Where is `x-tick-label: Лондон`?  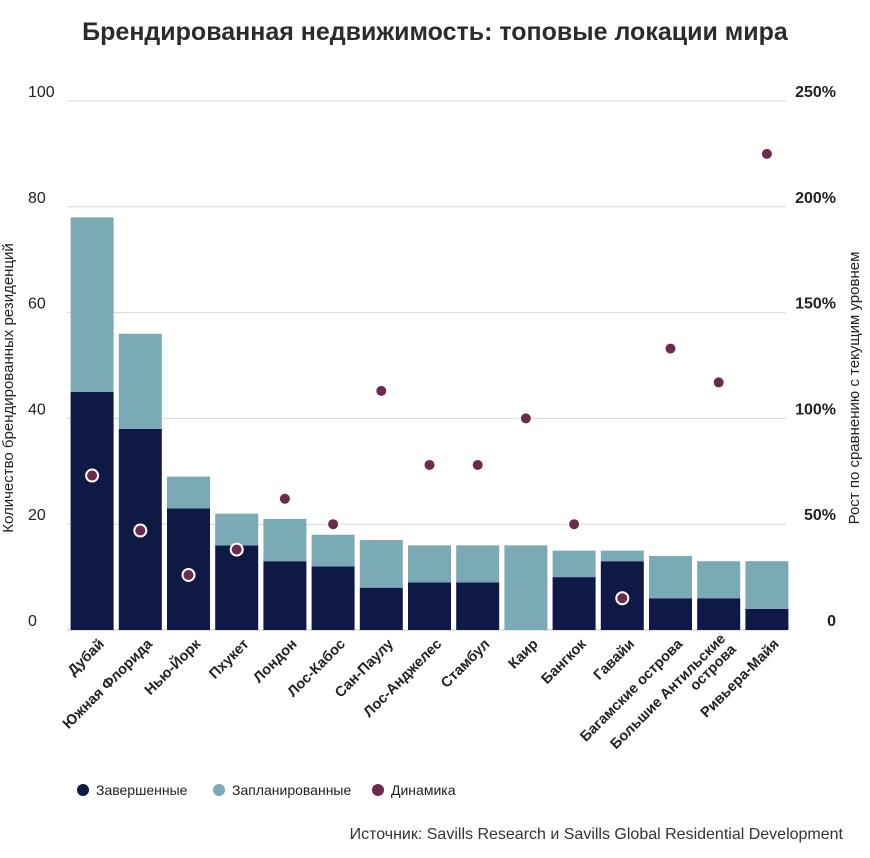 x-tick-label: Лондон is located at coordinates (276, 661).